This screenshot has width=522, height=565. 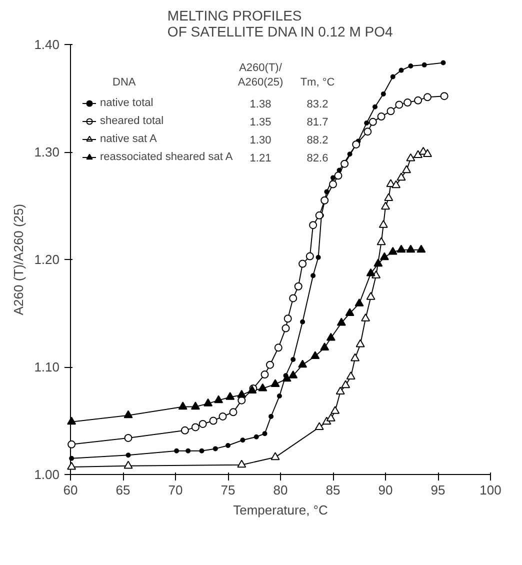 I want to click on chart-title: MELTING PROFILES OF SATELLITE DNA IN 0.12 M PO4, so click(x=280, y=24).